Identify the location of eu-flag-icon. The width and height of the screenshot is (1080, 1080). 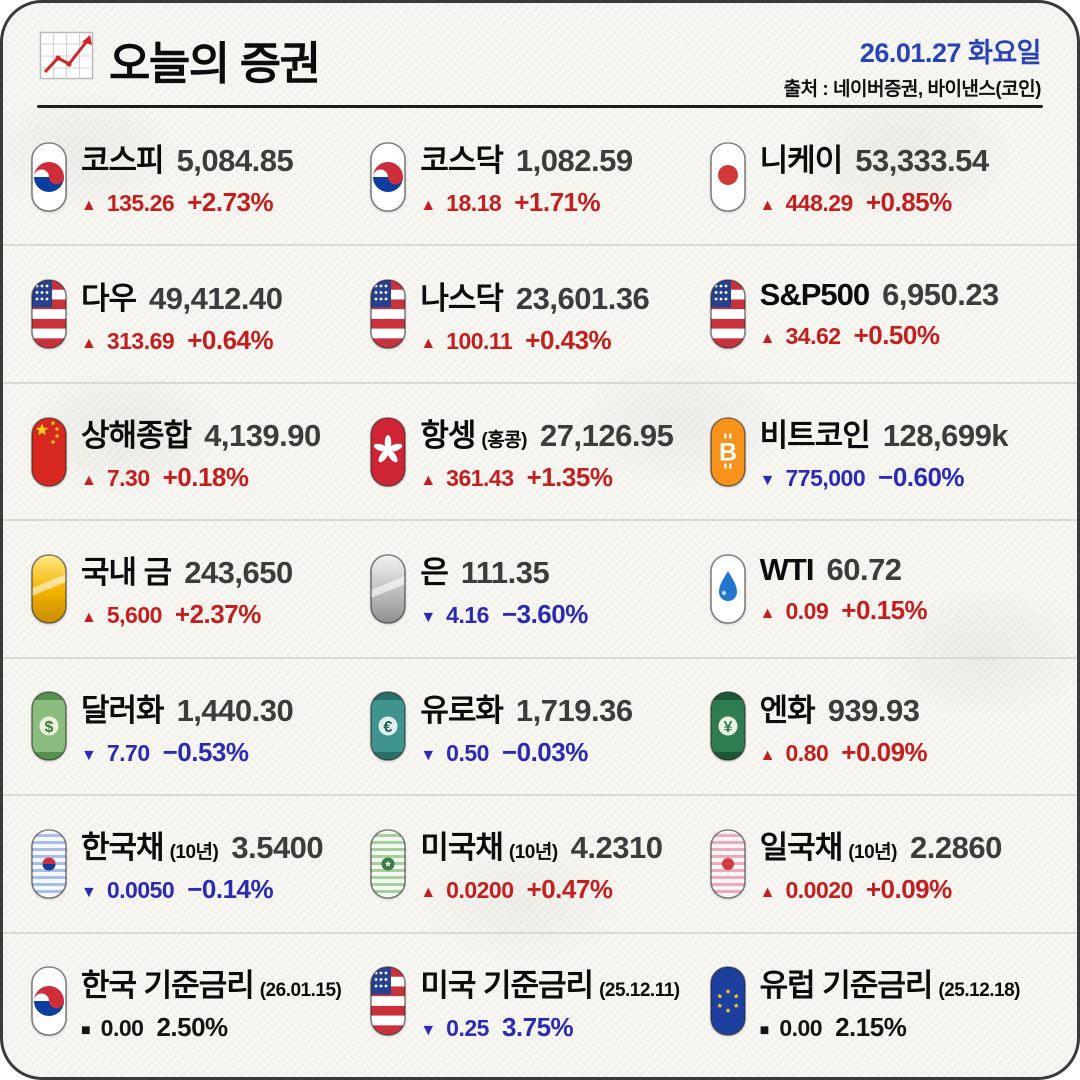
(727, 1001).